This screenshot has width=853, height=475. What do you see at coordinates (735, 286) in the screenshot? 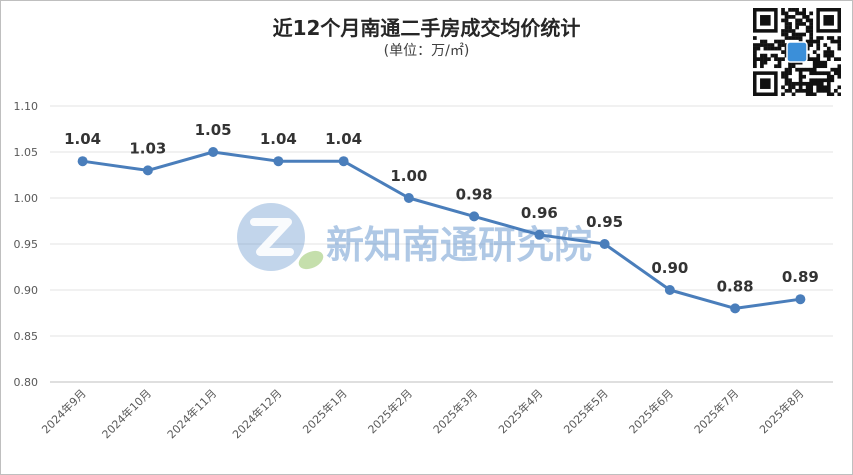
I see `data-label: 0.88` at bounding box center [735, 286].